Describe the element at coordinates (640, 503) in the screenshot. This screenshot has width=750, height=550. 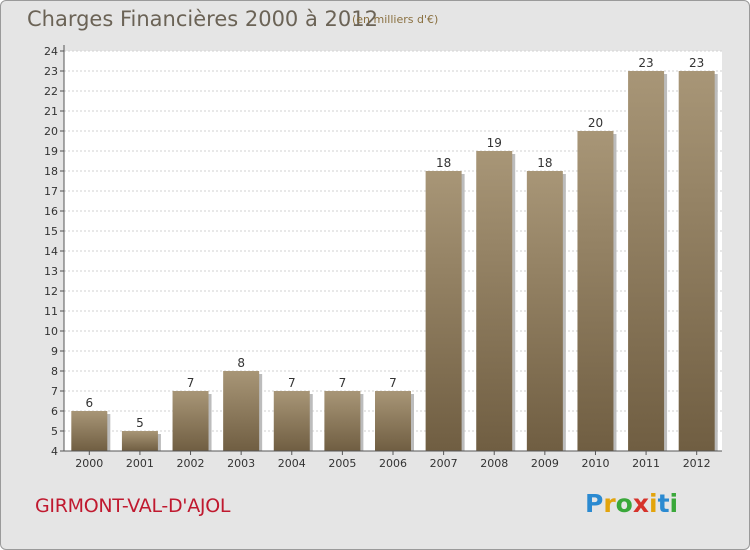
I see `logo-letter: x` at that location.